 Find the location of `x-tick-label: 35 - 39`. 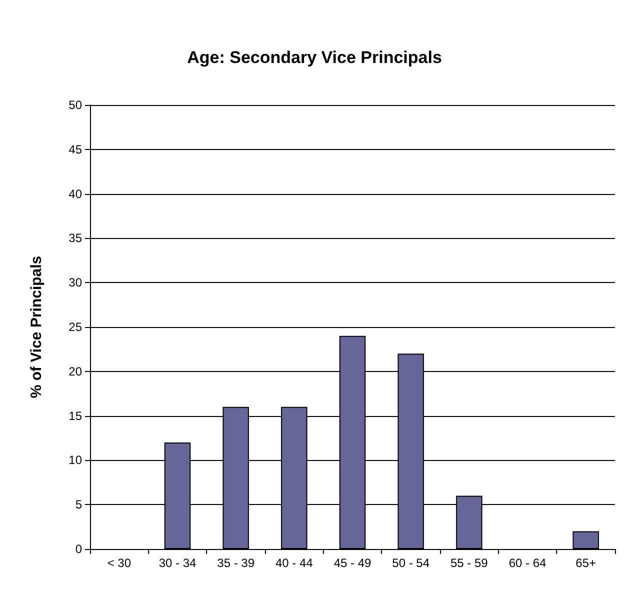

x-tick-label: 35 - 39 is located at coordinates (236, 563).